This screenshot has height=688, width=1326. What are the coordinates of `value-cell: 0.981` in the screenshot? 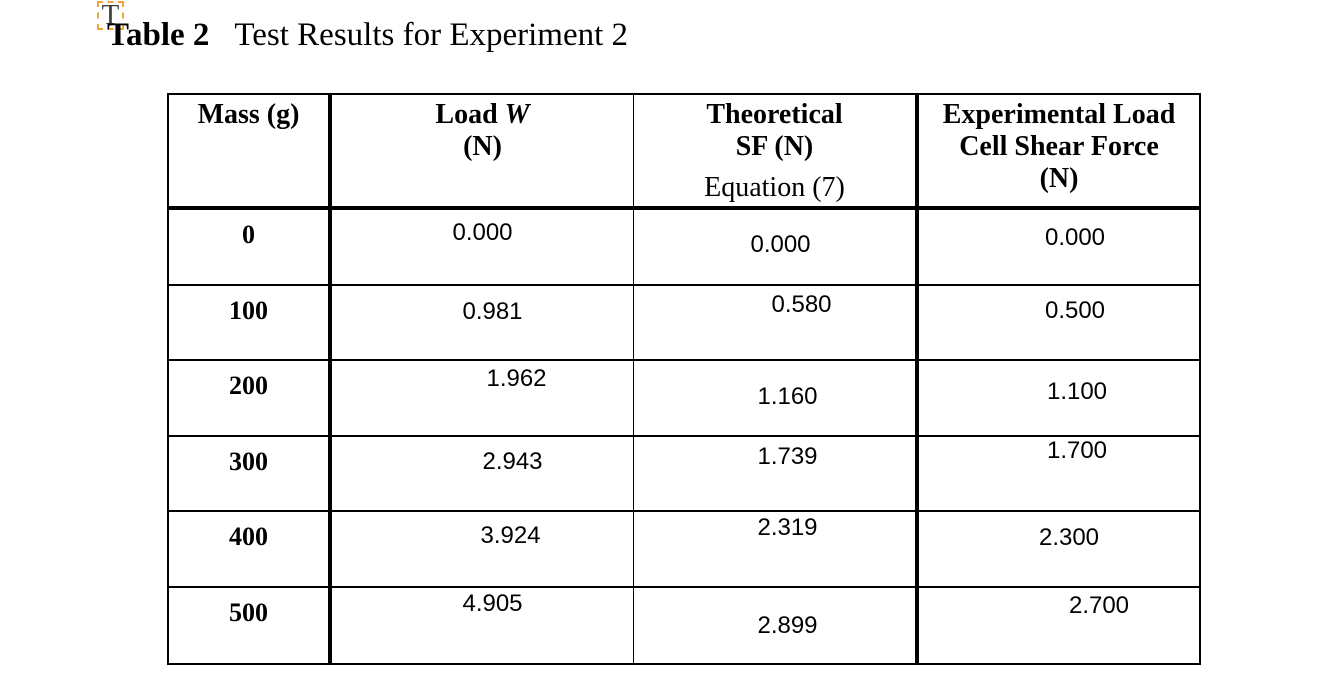 It's located at (483, 323).